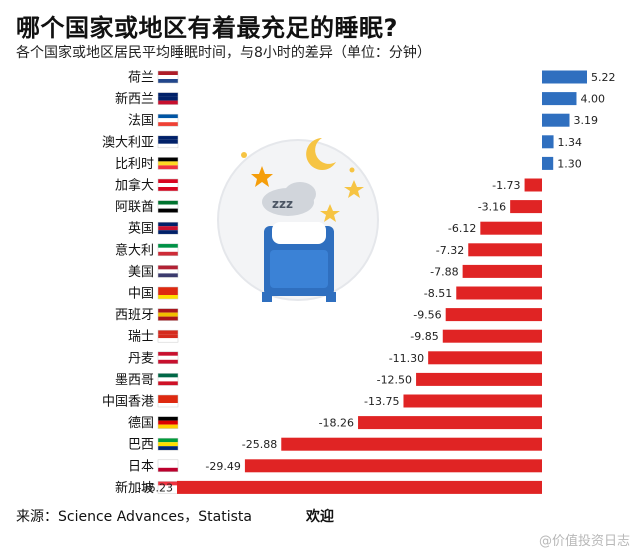 The height and width of the screenshot is (558, 640). Describe the element at coordinates (134, 488) in the screenshot. I see `category-label: 新加坡` at that location.